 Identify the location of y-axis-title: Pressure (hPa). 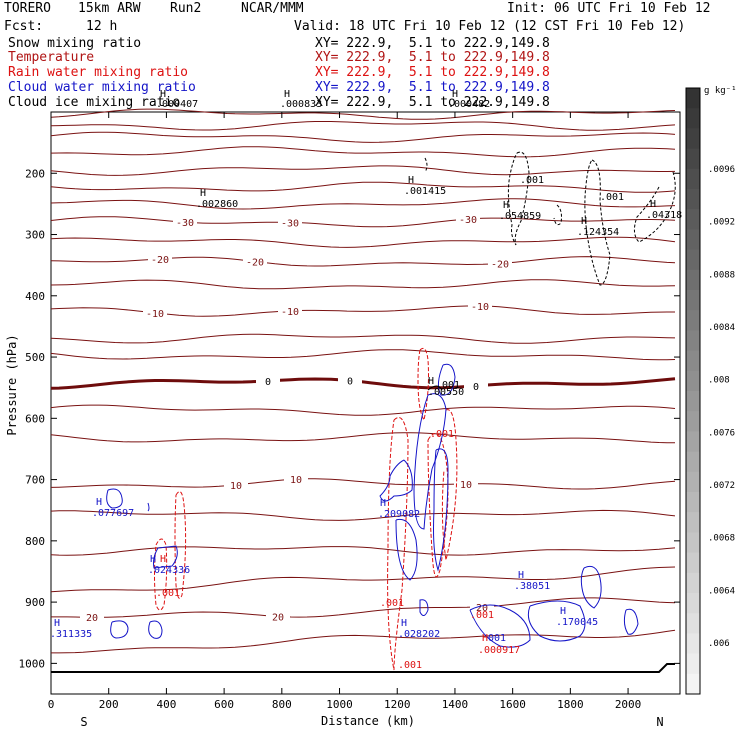
(12, 384).